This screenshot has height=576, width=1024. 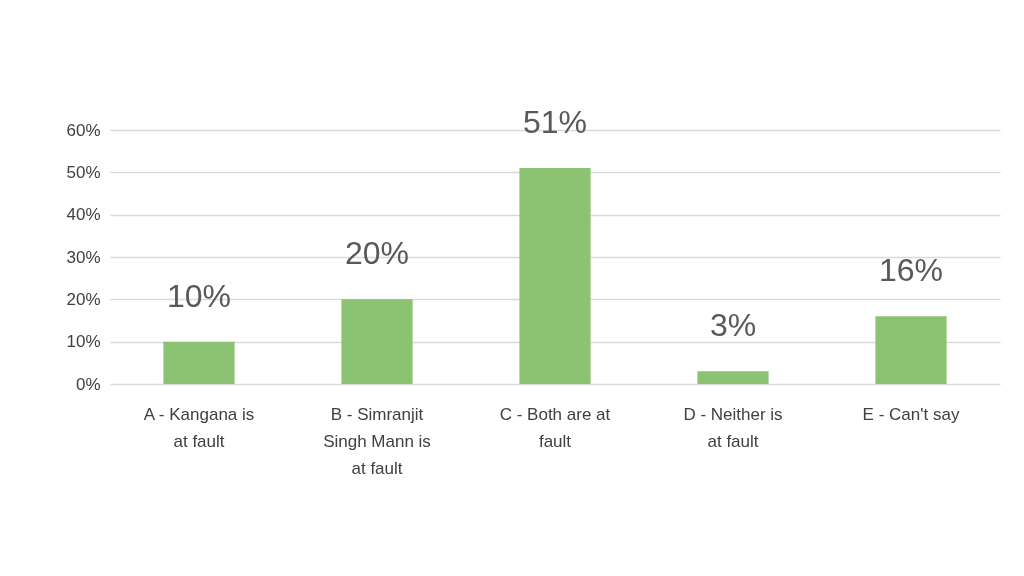 What do you see at coordinates (83, 172) in the screenshot?
I see `y-tick-label: 50%` at bounding box center [83, 172].